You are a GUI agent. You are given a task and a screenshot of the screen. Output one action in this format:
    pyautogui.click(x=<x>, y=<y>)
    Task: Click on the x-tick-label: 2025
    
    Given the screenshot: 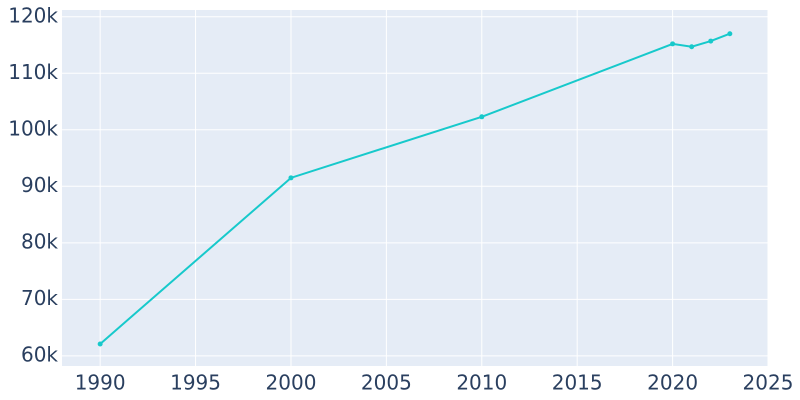 What is the action you would take?
    pyautogui.click(x=768, y=383)
    